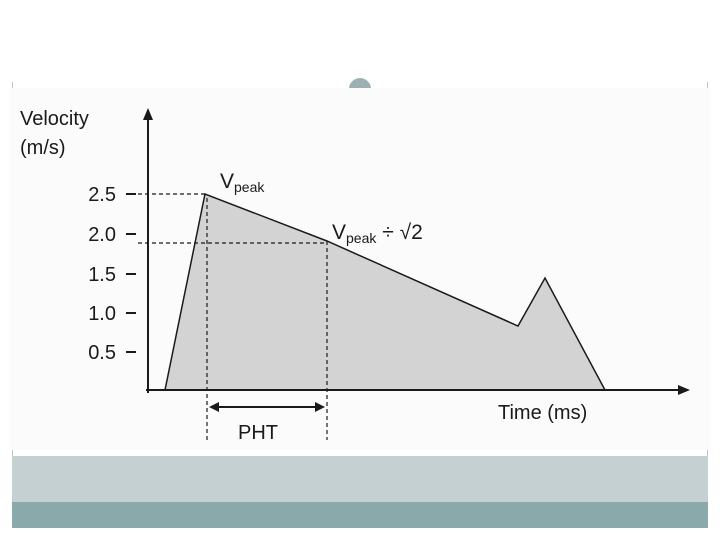 This screenshot has width=720, height=540. What do you see at coordinates (360, 479) in the screenshot?
I see `footer-band-light` at bounding box center [360, 479].